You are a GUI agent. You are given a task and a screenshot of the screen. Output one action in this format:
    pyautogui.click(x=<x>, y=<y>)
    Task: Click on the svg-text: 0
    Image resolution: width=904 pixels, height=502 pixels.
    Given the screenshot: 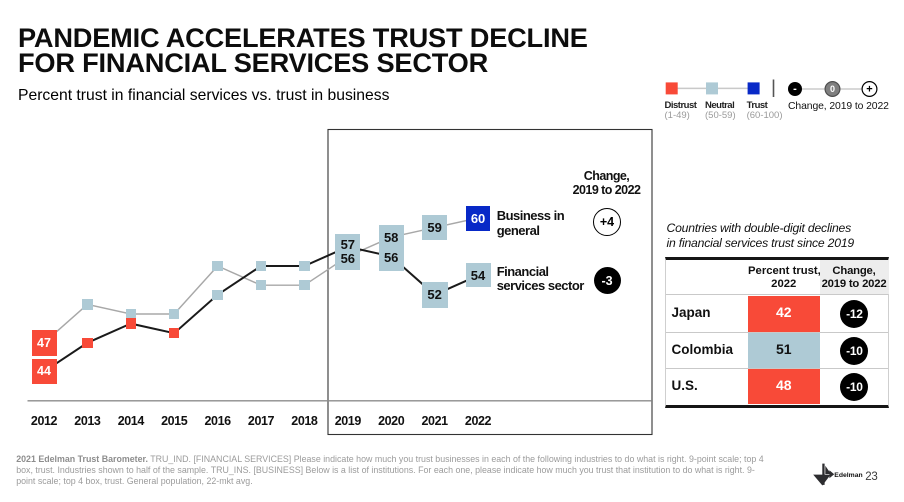 What is the action you would take?
    pyautogui.click(x=832, y=89)
    